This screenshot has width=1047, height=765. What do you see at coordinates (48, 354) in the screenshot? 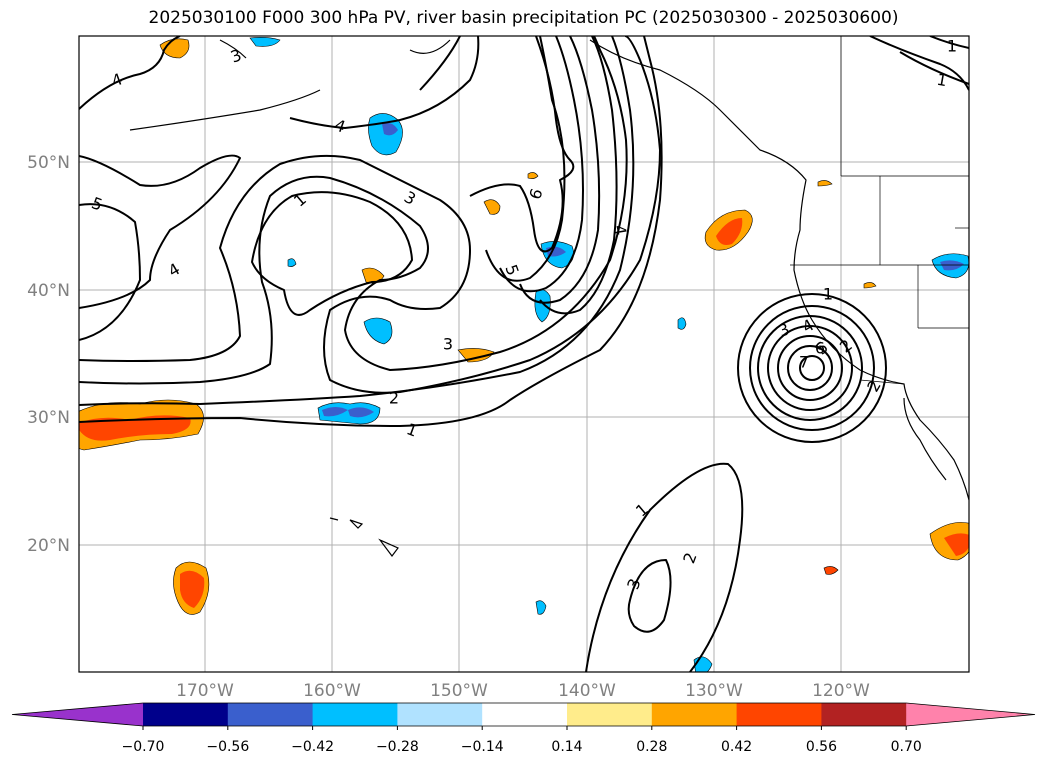
I see `lat-tick-labels: 50°N 40°N 30°N 20°N` at bounding box center [48, 354].